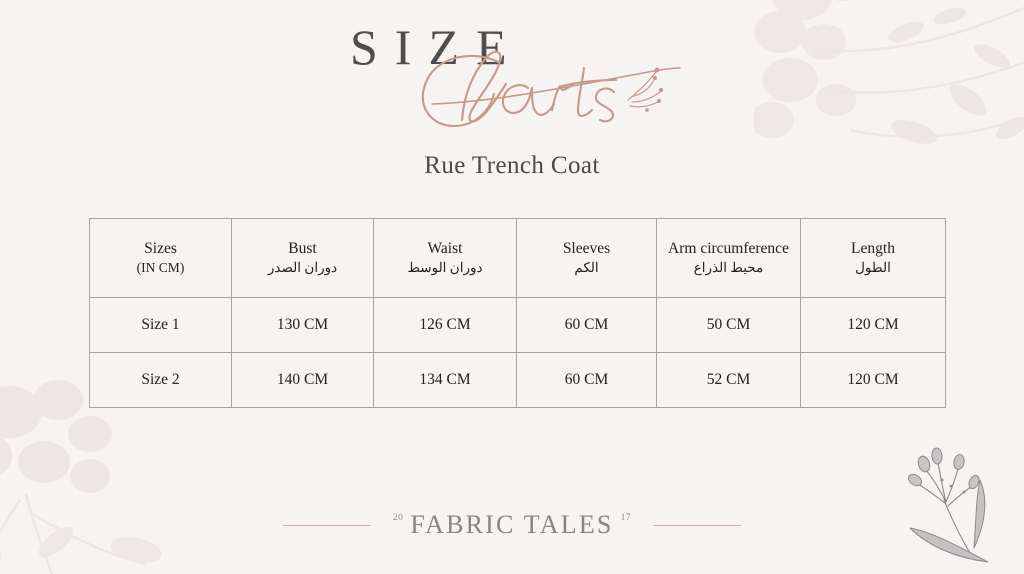 The width and height of the screenshot is (1024, 574). Describe the element at coordinates (728, 325) in the screenshot. I see `cell-arm-circumference: 50 CM` at that location.